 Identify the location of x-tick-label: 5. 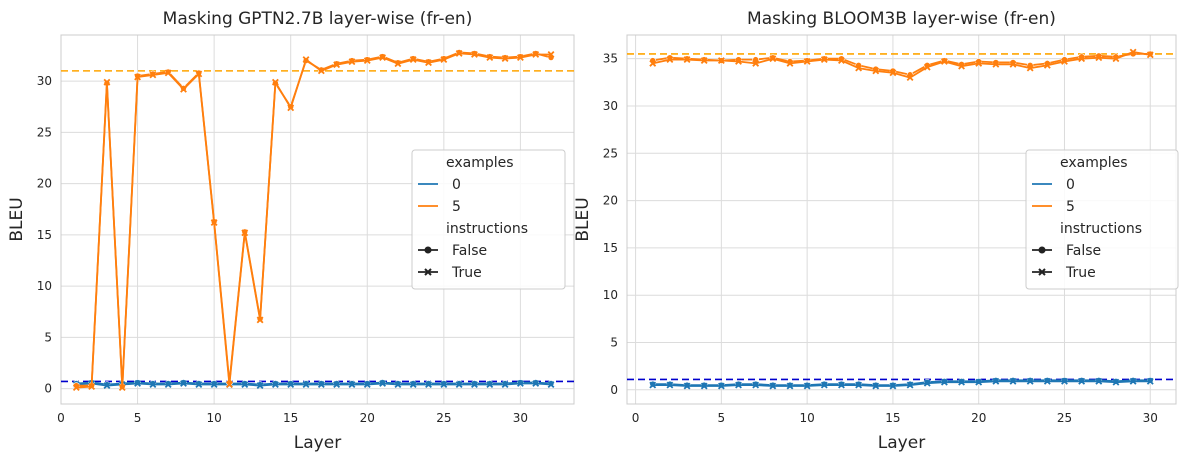
(138, 418).